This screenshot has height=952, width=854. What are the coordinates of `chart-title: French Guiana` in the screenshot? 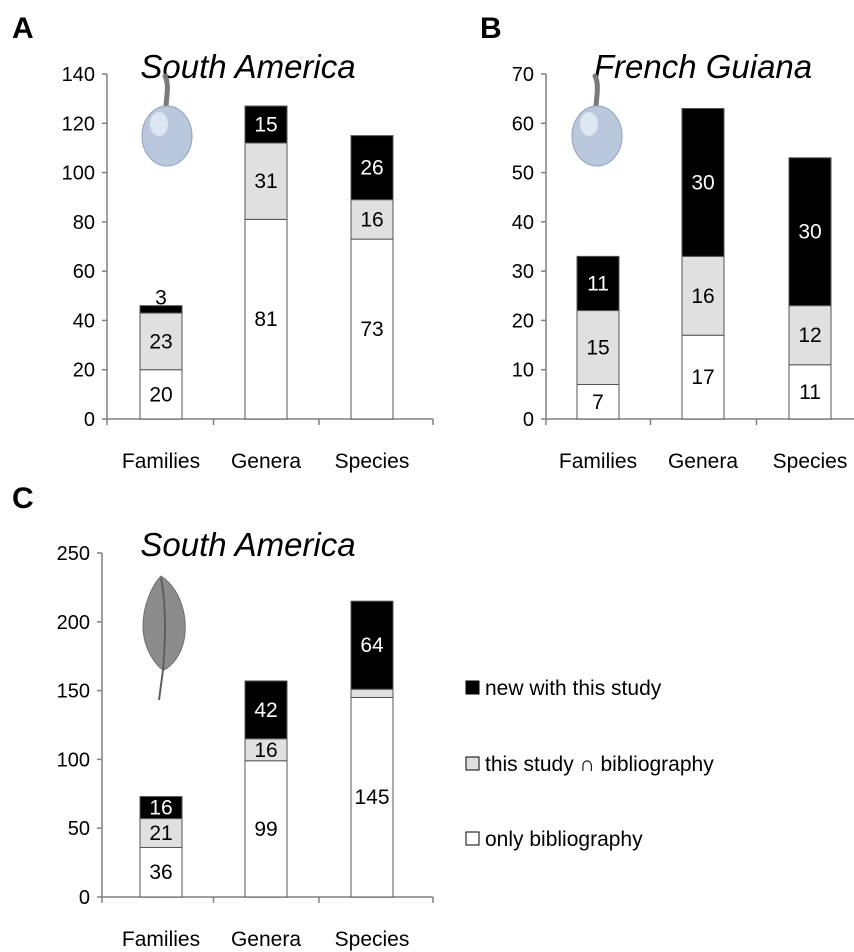 It's located at (703, 66).